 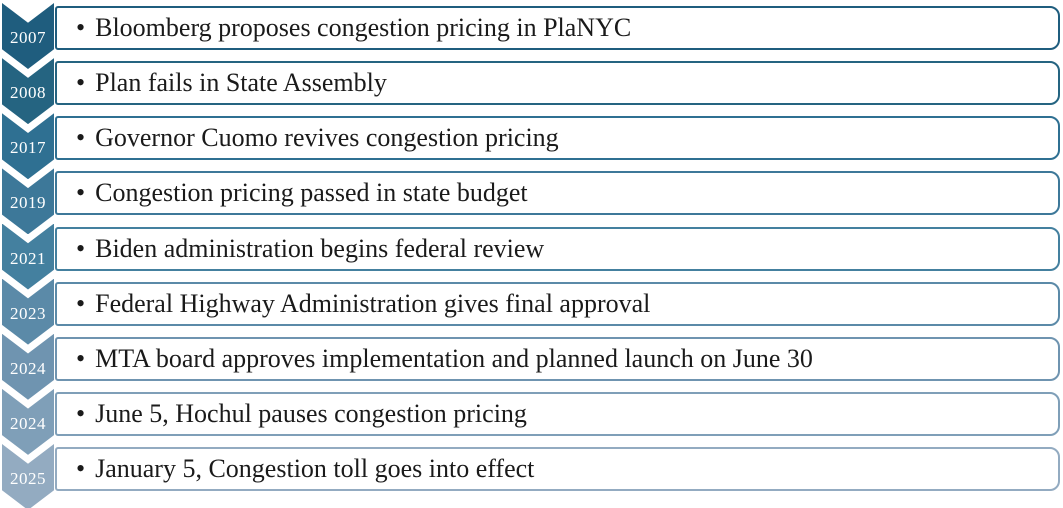 What do you see at coordinates (28, 313) in the screenshot?
I see `year-label: 2023` at bounding box center [28, 313].